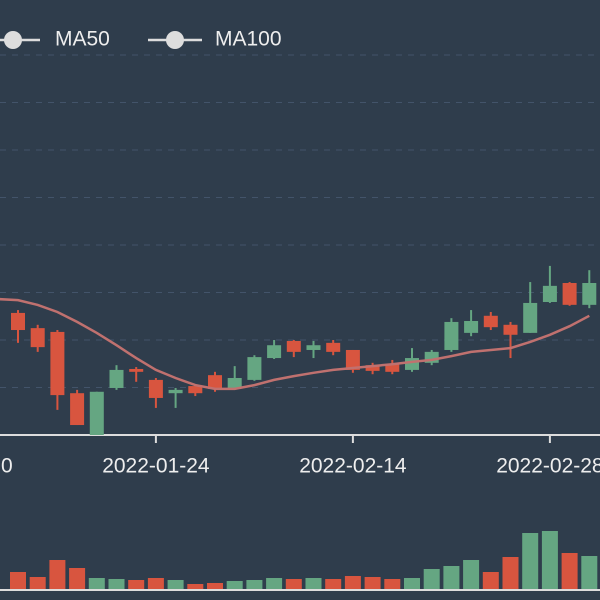 The width and height of the screenshot is (600, 600). What do you see at coordinates (353, 466) in the screenshot?
I see `x-tick-label: 2022-02-14` at bounding box center [353, 466].